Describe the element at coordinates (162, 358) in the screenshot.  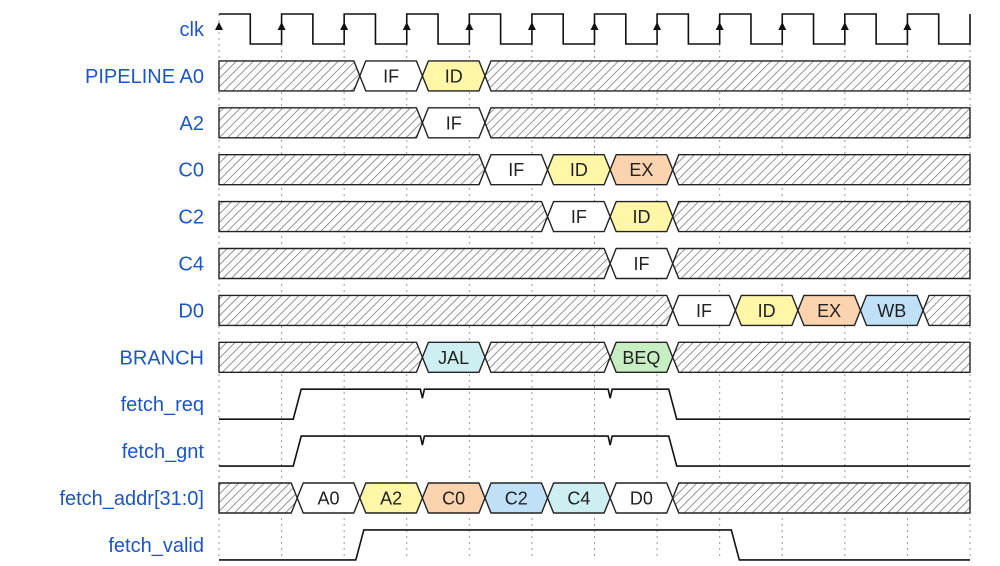
I see `signal-label-branch: BRANCH` at that location.